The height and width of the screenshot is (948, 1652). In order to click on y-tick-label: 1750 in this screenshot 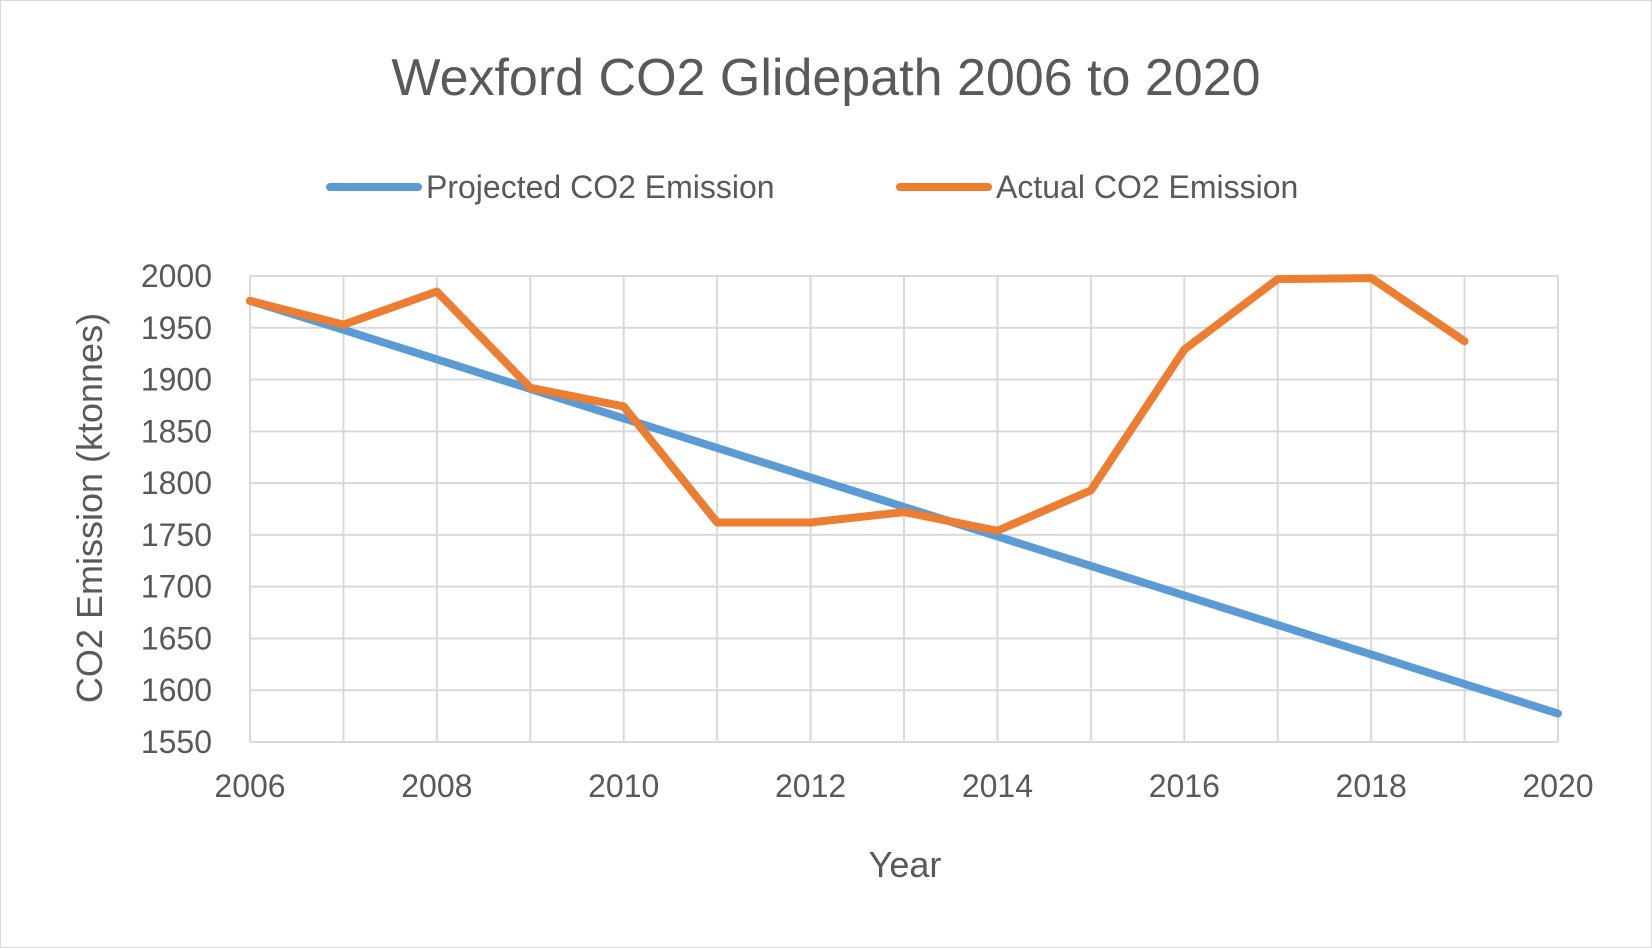, I will do `click(176, 535)`.